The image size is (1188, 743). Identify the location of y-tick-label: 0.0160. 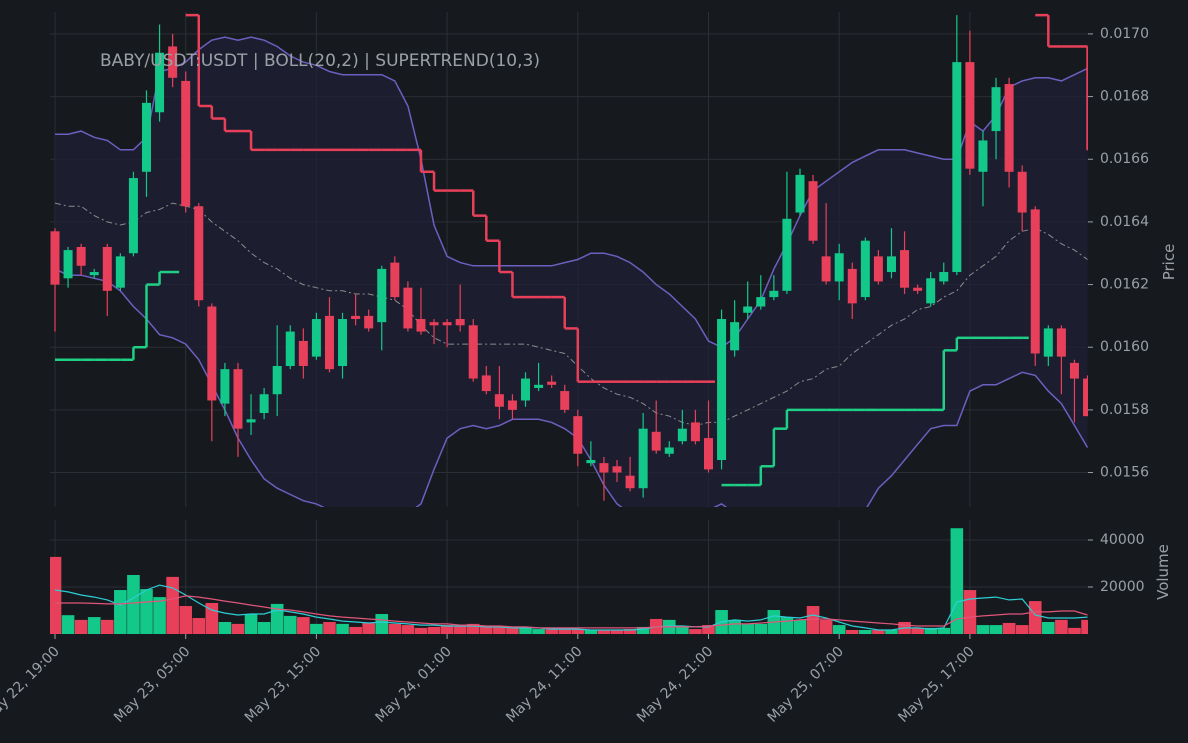
(1124, 347).